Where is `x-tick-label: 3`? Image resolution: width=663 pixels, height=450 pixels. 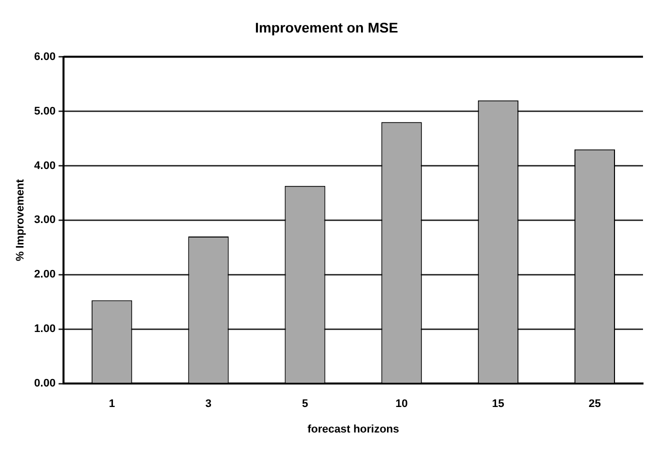
x-tick-label: 3 is located at coordinates (208, 404).